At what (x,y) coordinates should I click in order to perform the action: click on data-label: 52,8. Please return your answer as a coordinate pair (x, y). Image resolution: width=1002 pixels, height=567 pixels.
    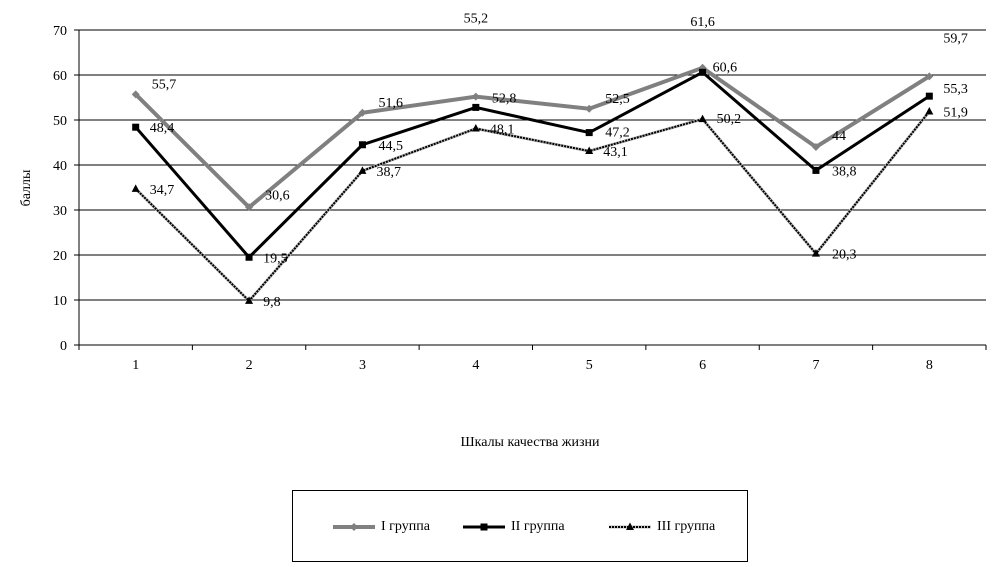
    Looking at the image, I should click on (504, 98).